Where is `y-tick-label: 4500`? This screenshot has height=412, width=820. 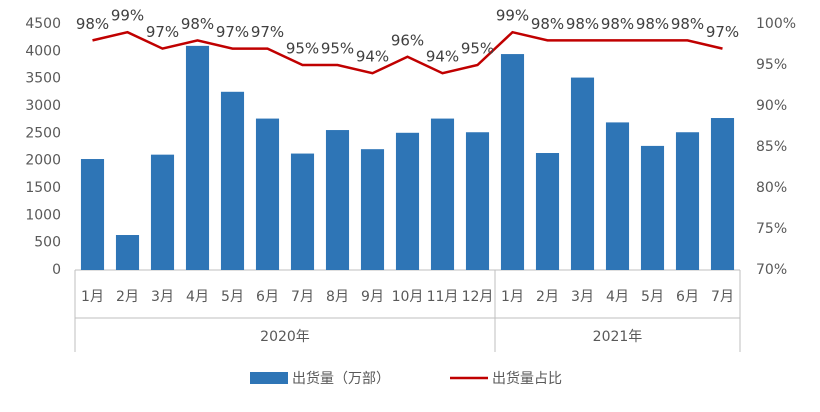 y-tick-label: 4500 is located at coordinates (43, 24).